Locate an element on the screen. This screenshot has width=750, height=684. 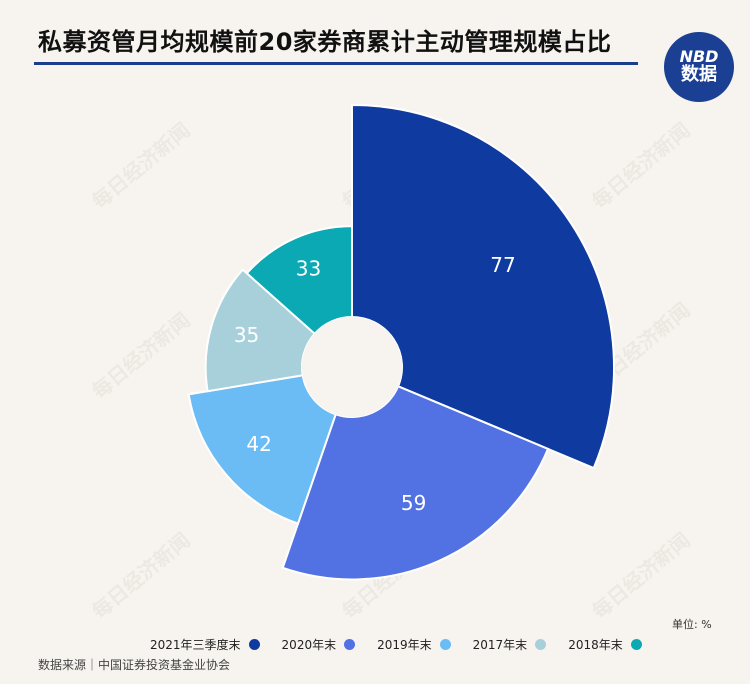
legend-item: 2021年三季度末 is located at coordinates (205, 644).